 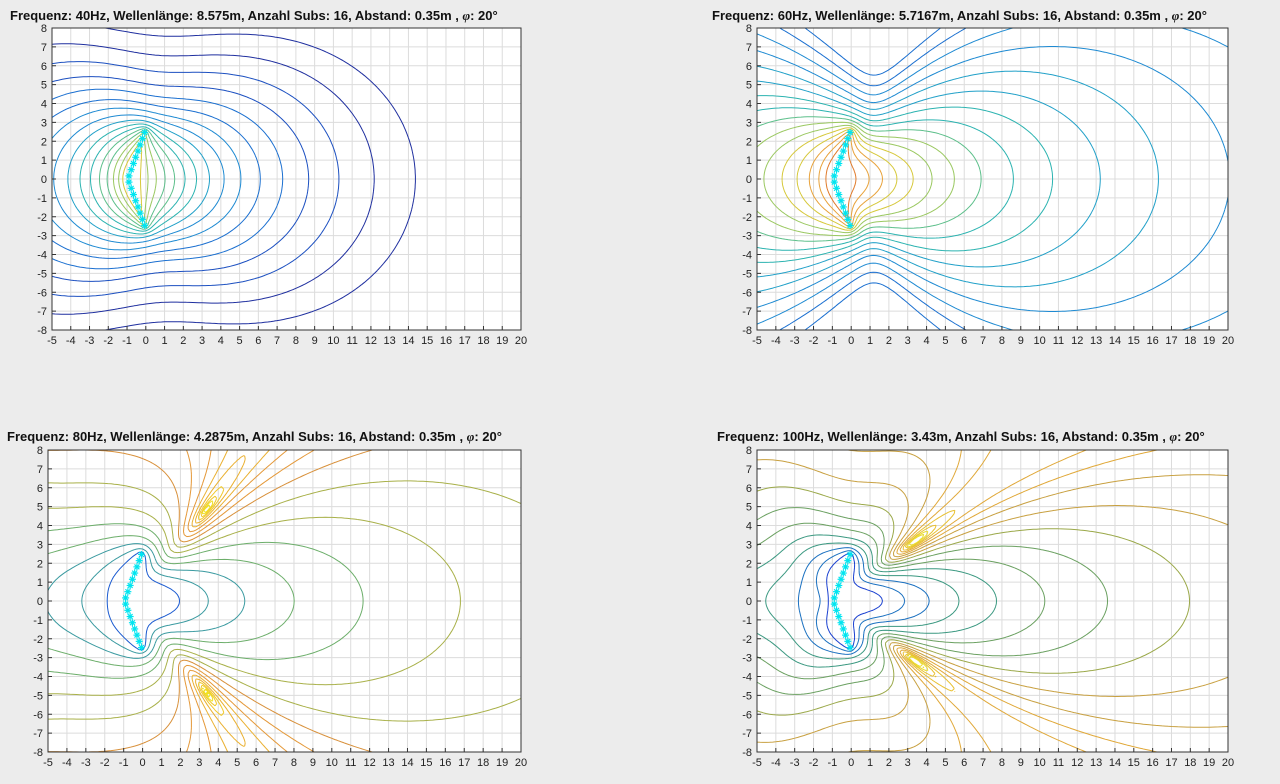 What do you see at coordinates (38, 621) in the screenshot?
I see `y-tick-label: -1` at bounding box center [38, 621].